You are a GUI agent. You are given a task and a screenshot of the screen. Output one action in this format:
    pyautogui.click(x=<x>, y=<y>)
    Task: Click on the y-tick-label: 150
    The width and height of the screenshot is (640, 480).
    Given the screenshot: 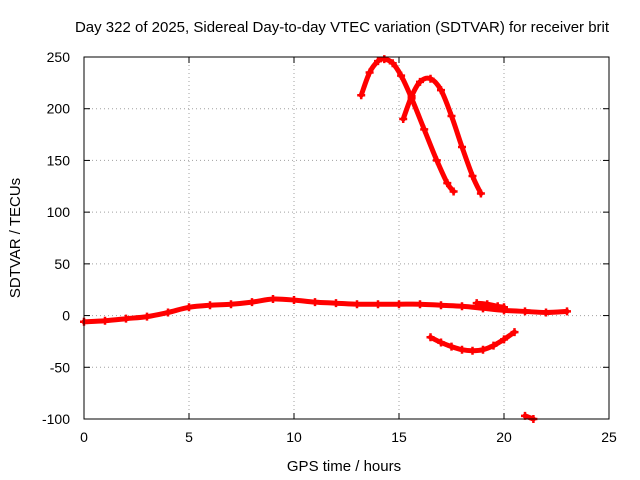 What is the action you would take?
    pyautogui.click(x=59, y=160)
    